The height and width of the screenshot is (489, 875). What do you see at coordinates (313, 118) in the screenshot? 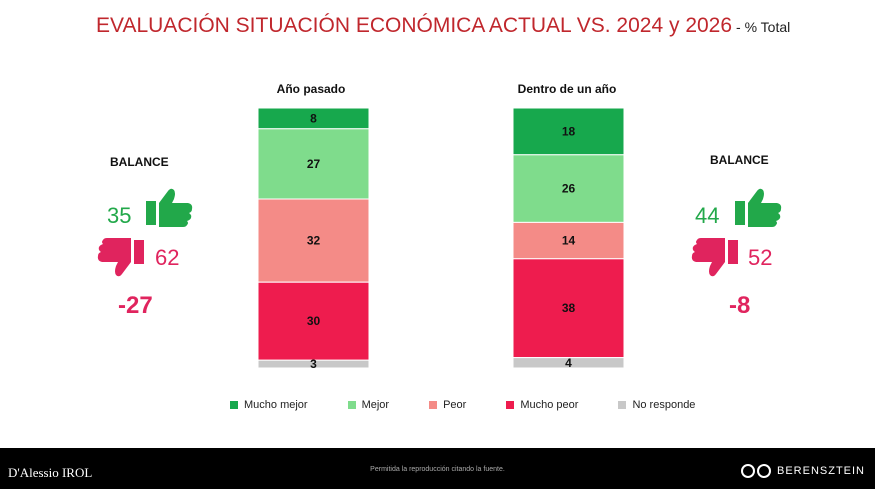
I see `data-label: 8` at bounding box center [313, 118].